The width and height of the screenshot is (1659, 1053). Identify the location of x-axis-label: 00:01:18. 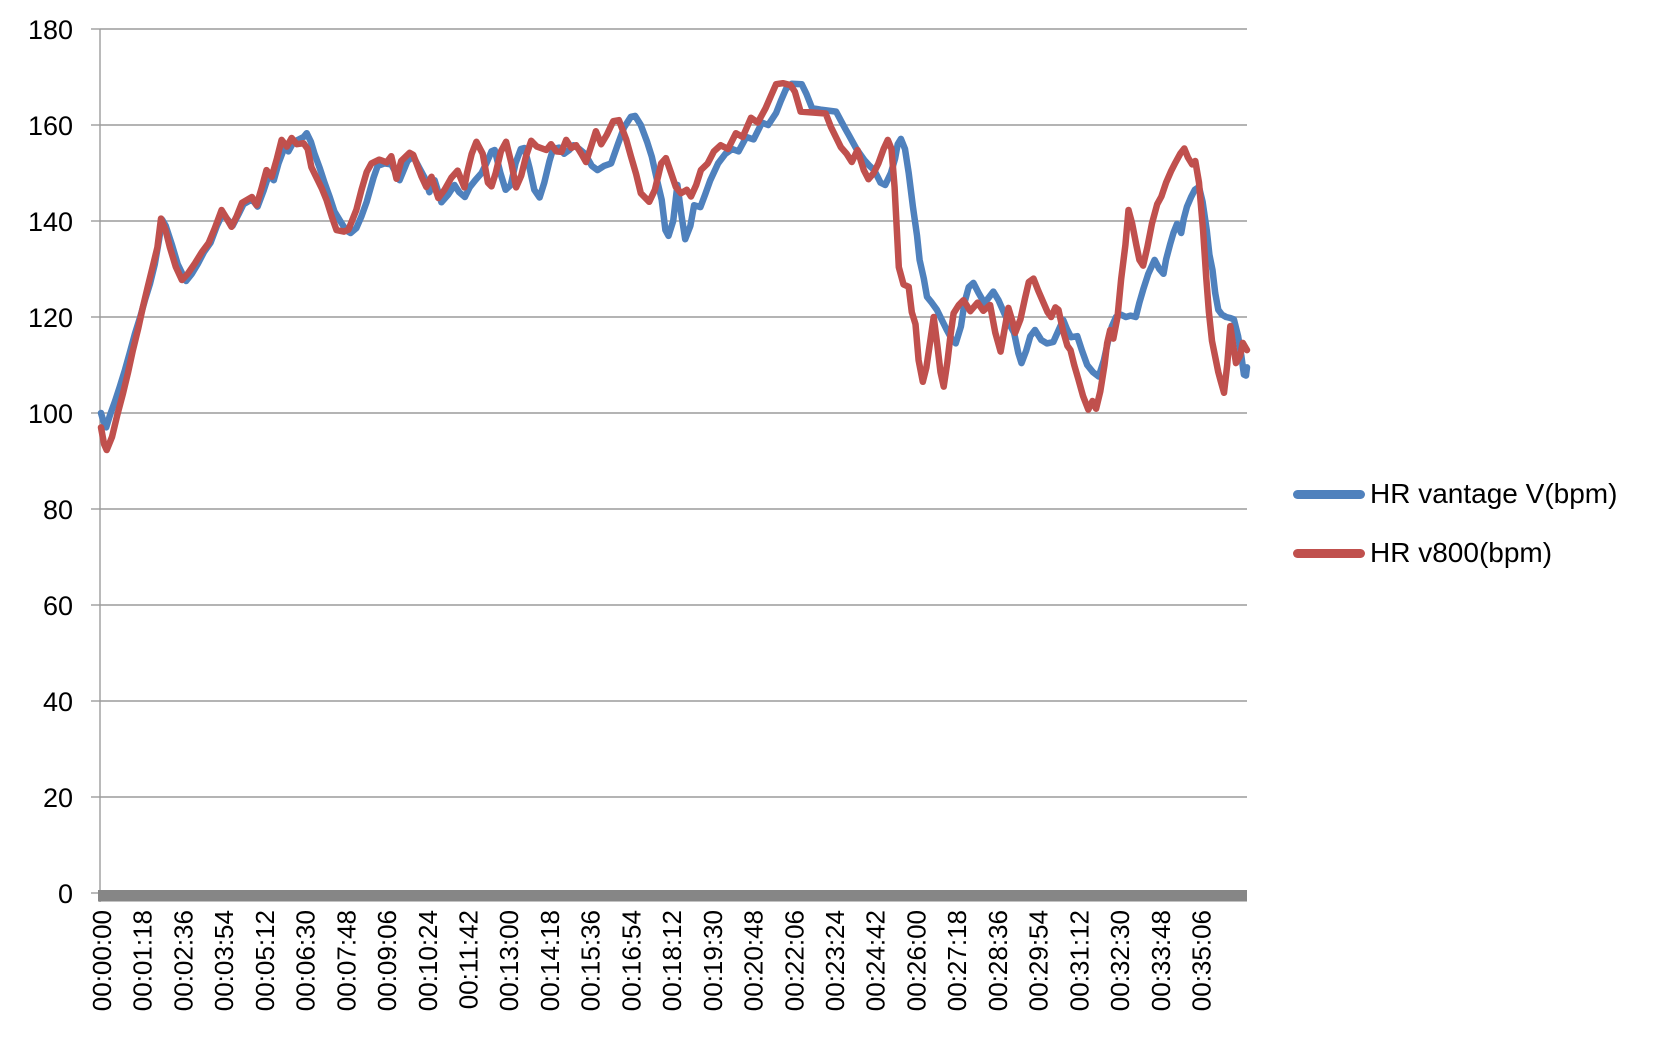
(143, 960).